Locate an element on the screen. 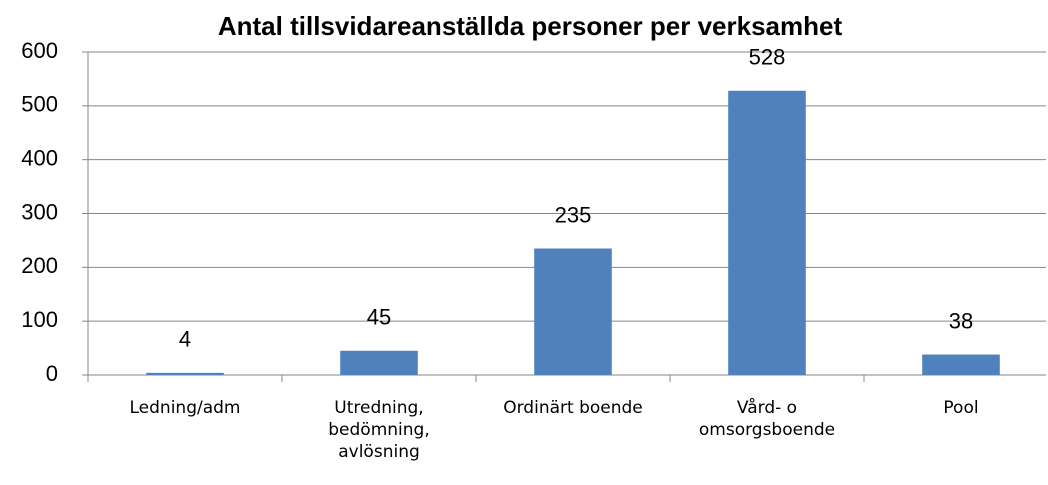  data-label: 45 is located at coordinates (379, 317).